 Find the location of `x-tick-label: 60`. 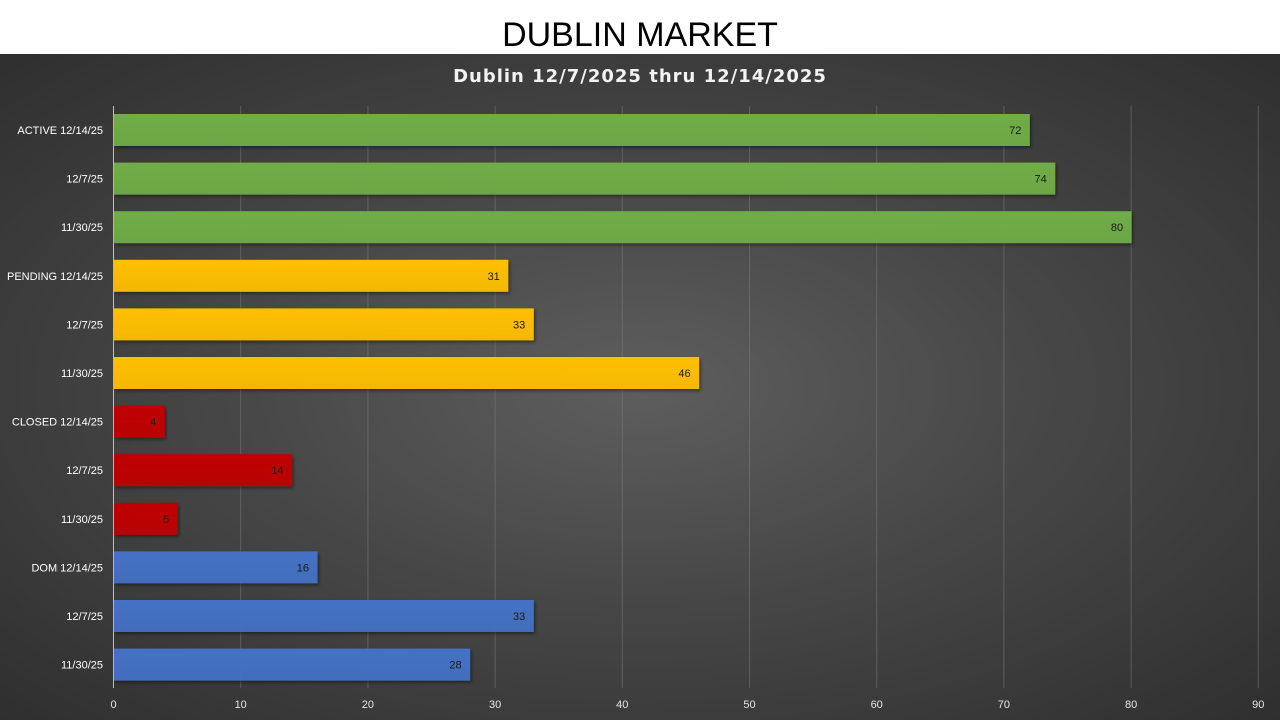

x-tick-label: 60 is located at coordinates (877, 705).